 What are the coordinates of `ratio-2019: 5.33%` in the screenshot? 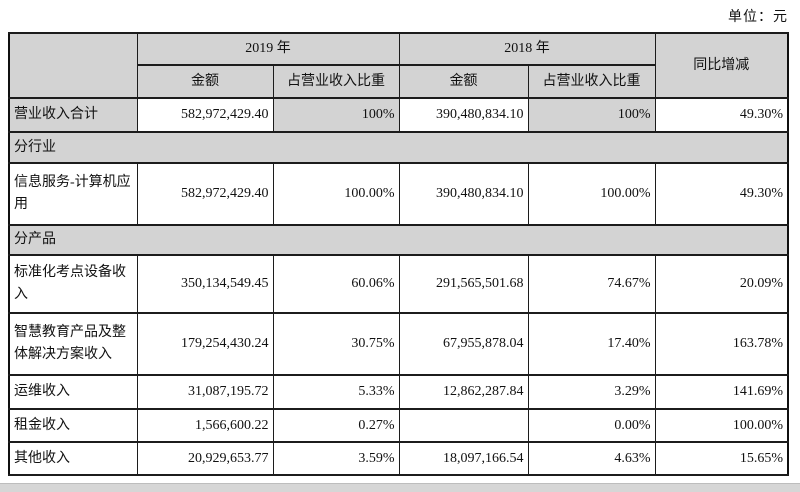 It's located at (336, 392).